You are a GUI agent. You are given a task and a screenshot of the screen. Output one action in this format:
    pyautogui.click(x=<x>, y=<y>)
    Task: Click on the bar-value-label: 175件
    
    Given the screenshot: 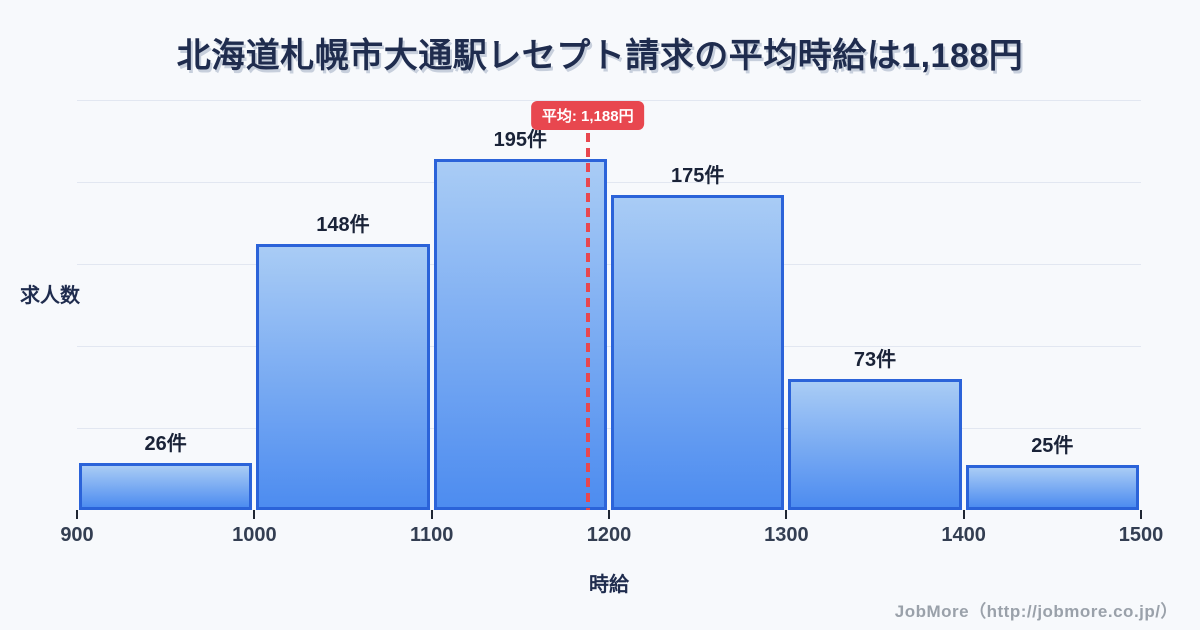 What is the action you would take?
    pyautogui.click(x=697, y=176)
    